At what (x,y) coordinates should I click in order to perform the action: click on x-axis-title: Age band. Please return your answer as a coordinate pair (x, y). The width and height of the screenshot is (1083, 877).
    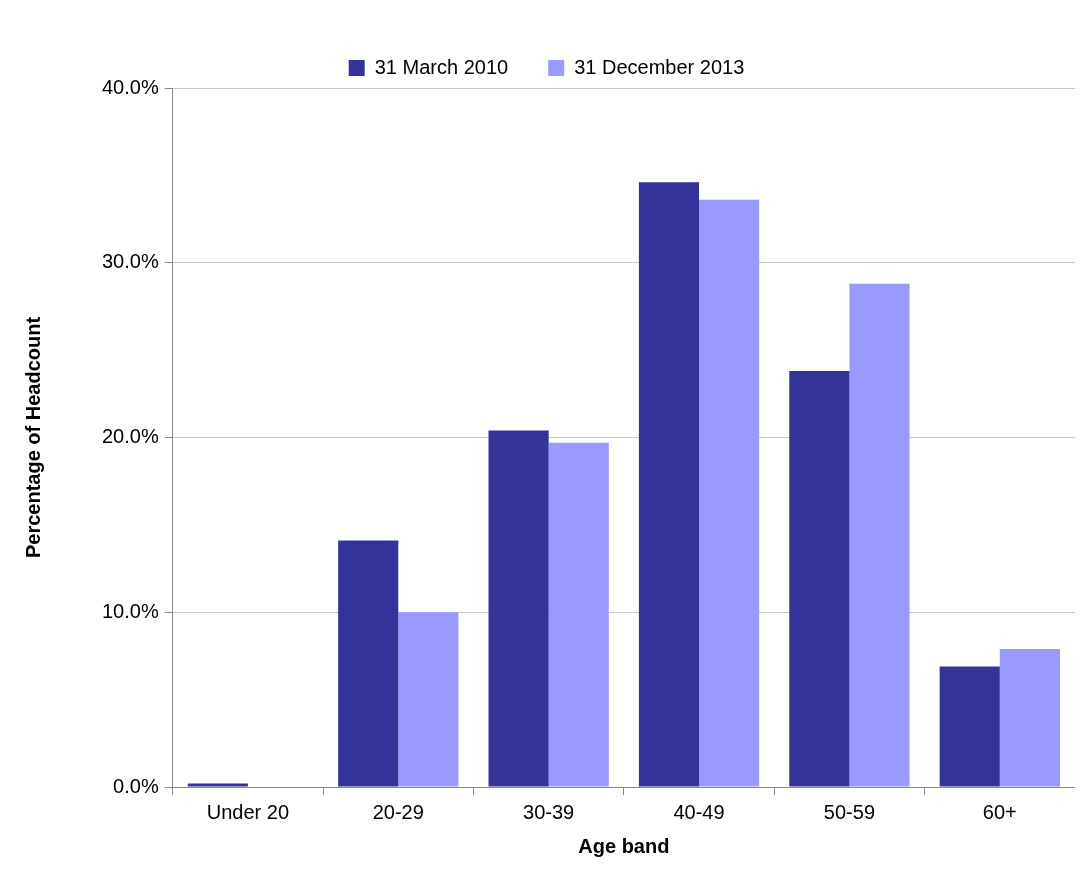
    Looking at the image, I should click on (624, 845).